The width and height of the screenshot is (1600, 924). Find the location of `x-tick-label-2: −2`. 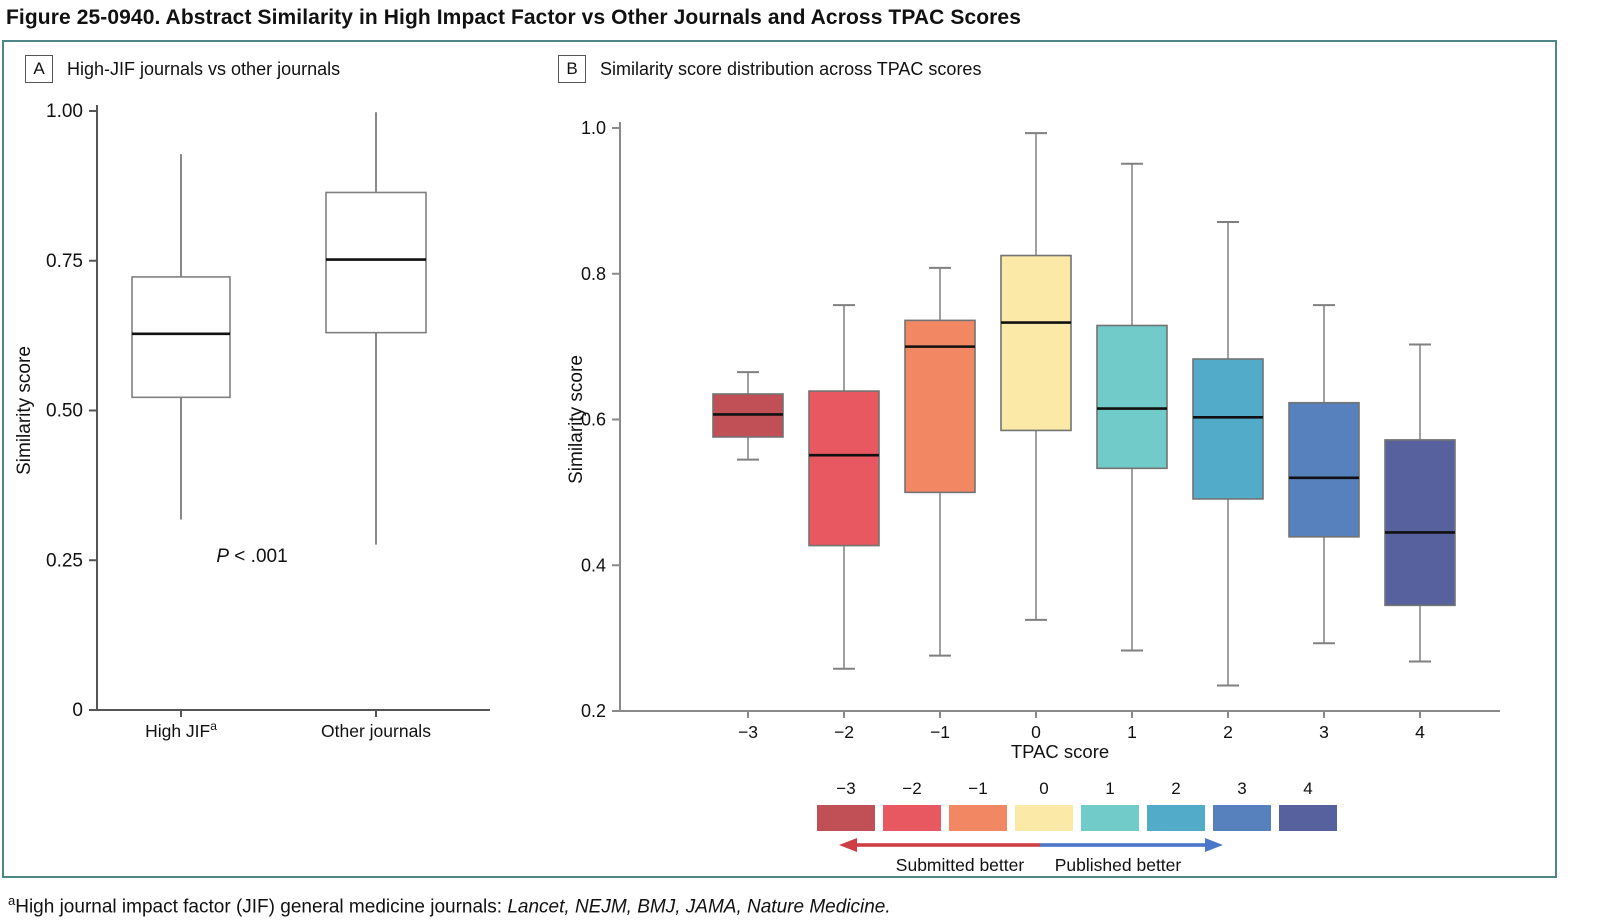

x-tick-label-2: −2 is located at coordinates (844, 732).